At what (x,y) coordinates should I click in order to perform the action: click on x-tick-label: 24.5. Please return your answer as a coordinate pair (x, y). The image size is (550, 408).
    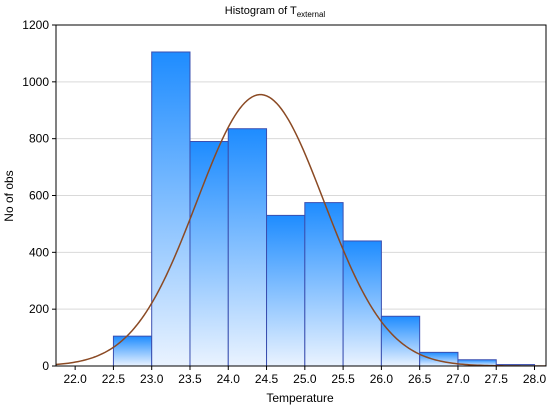
    Looking at the image, I should click on (267, 379).